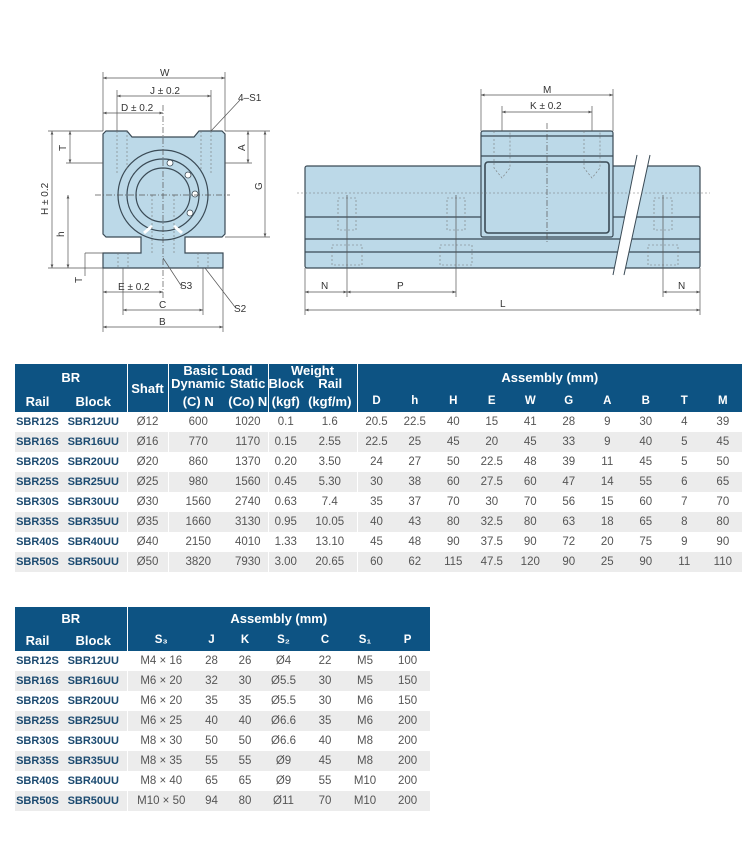  Describe the element at coordinates (646, 542) in the screenshot. I see `cell-value: 75` at that location.